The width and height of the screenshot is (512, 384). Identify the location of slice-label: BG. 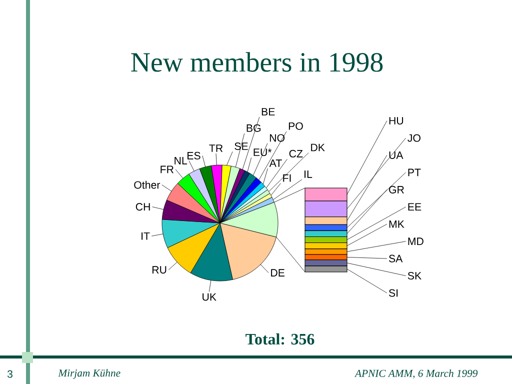
(253, 128).